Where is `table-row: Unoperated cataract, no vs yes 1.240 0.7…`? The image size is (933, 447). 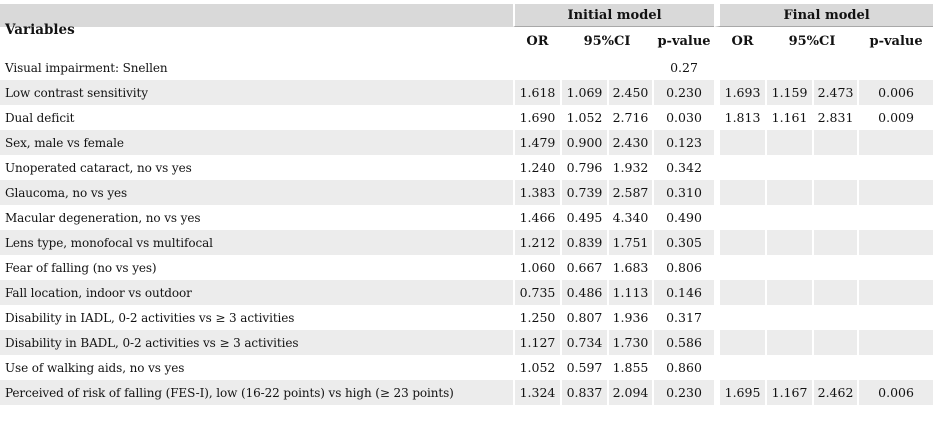
table-row: Unoperated cataract, no vs yes 1.240 0.7… is located at coordinates (466, 167).